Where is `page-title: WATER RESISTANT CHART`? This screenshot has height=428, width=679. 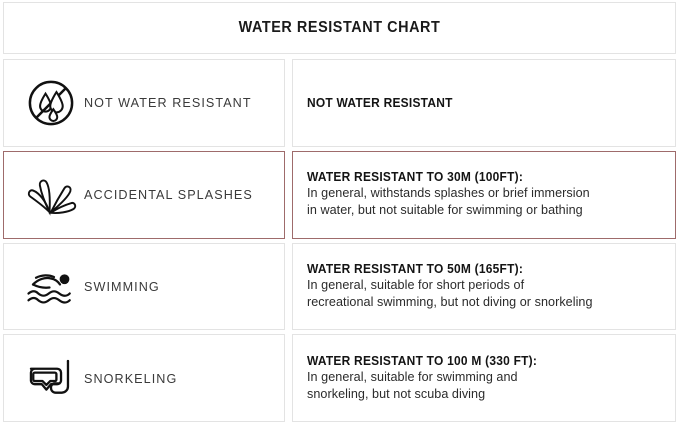
page-title: WATER RESISTANT CHART is located at coordinates (339, 27).